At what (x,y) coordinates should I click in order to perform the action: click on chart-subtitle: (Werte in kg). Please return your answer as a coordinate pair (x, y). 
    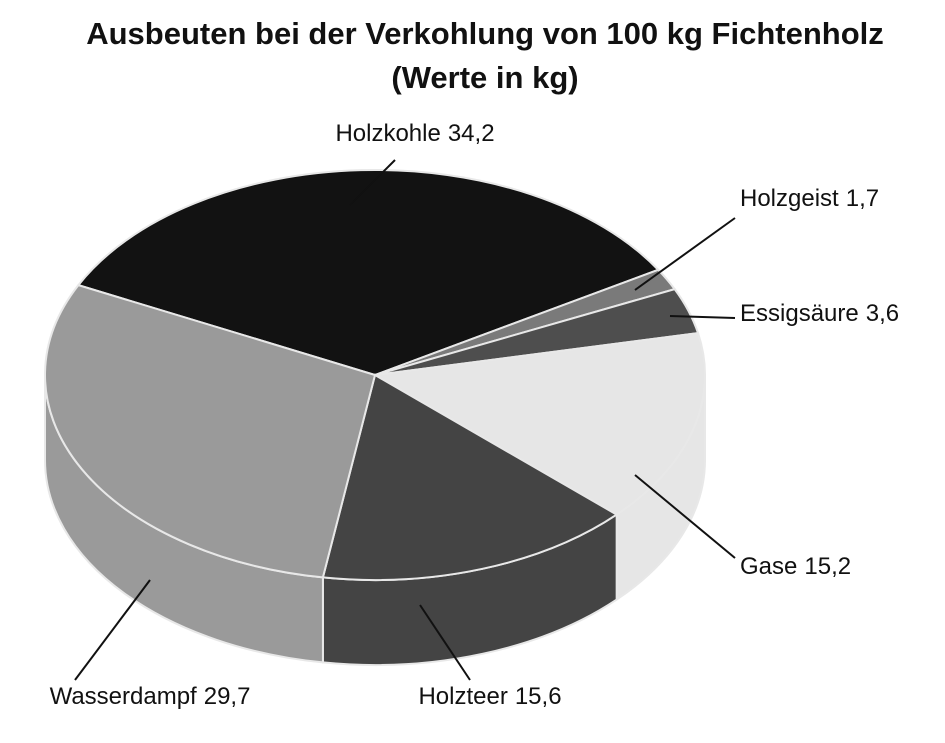
    Looking at the image, I should click on (484, 77).